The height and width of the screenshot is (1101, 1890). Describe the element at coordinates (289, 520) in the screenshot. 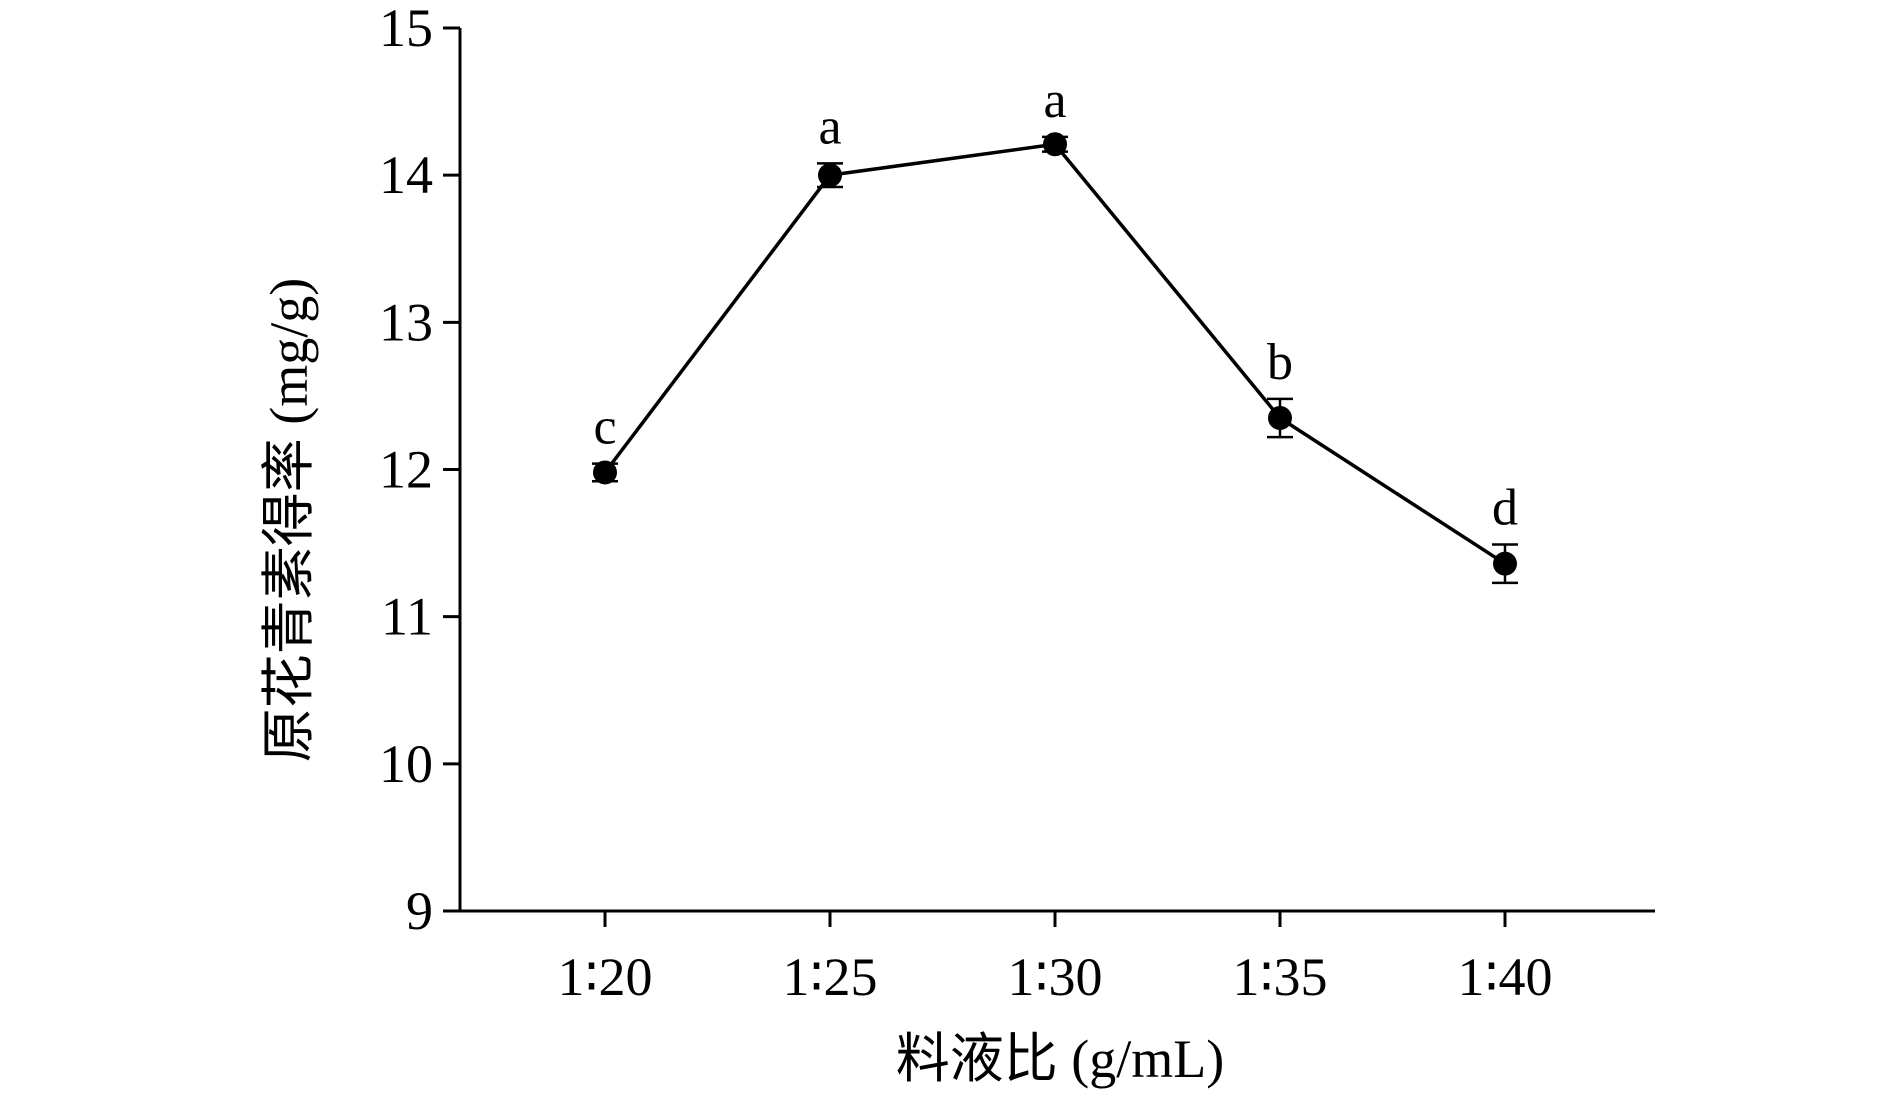

I see `y-axis-title: 原花青素得率 (mg/g)` at that location.